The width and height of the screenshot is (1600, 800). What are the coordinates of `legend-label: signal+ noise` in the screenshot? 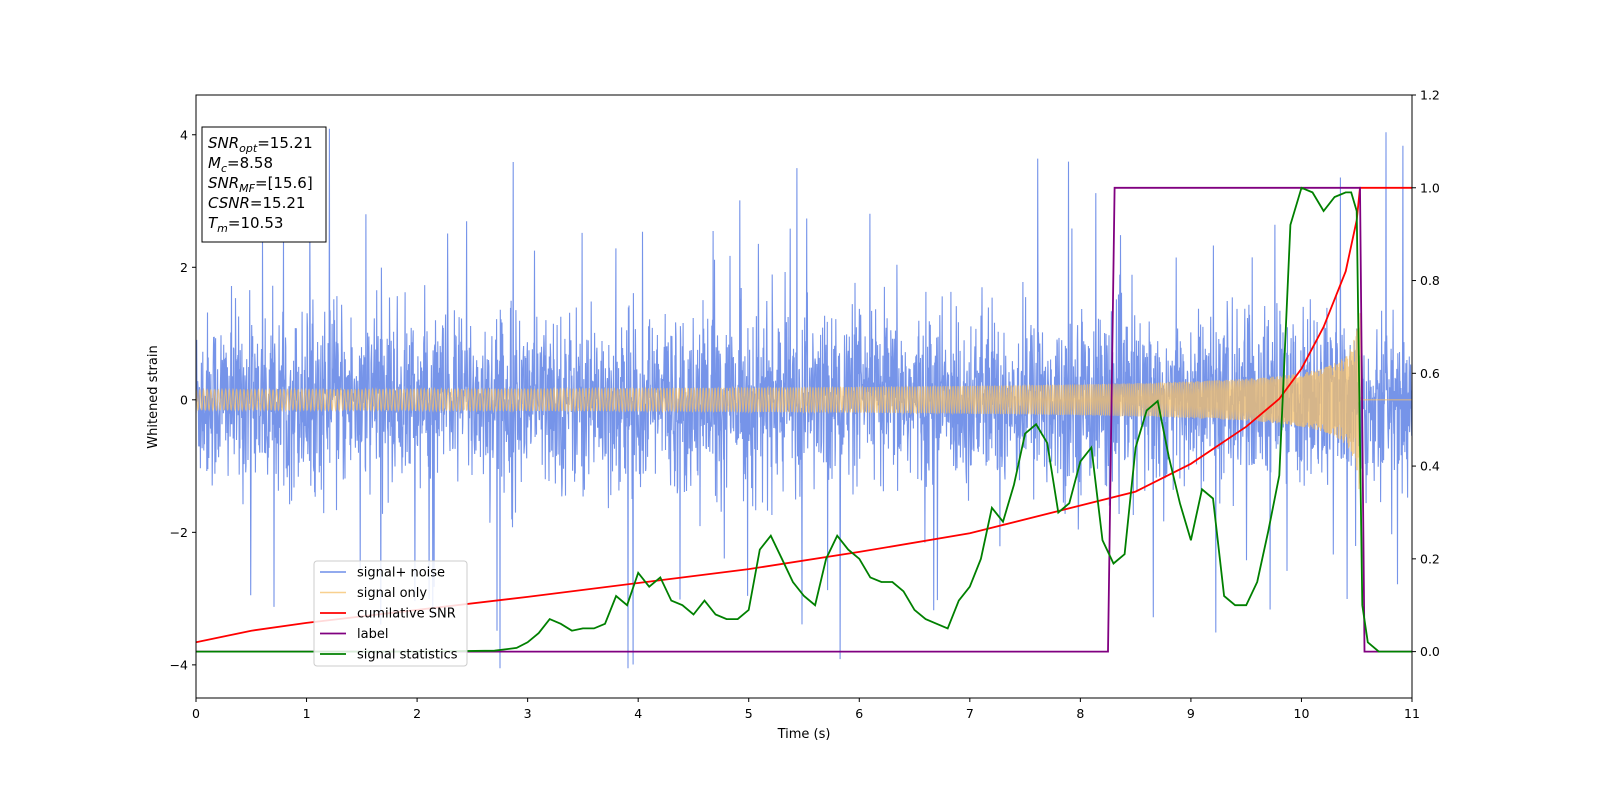 It's located at (401, 573).